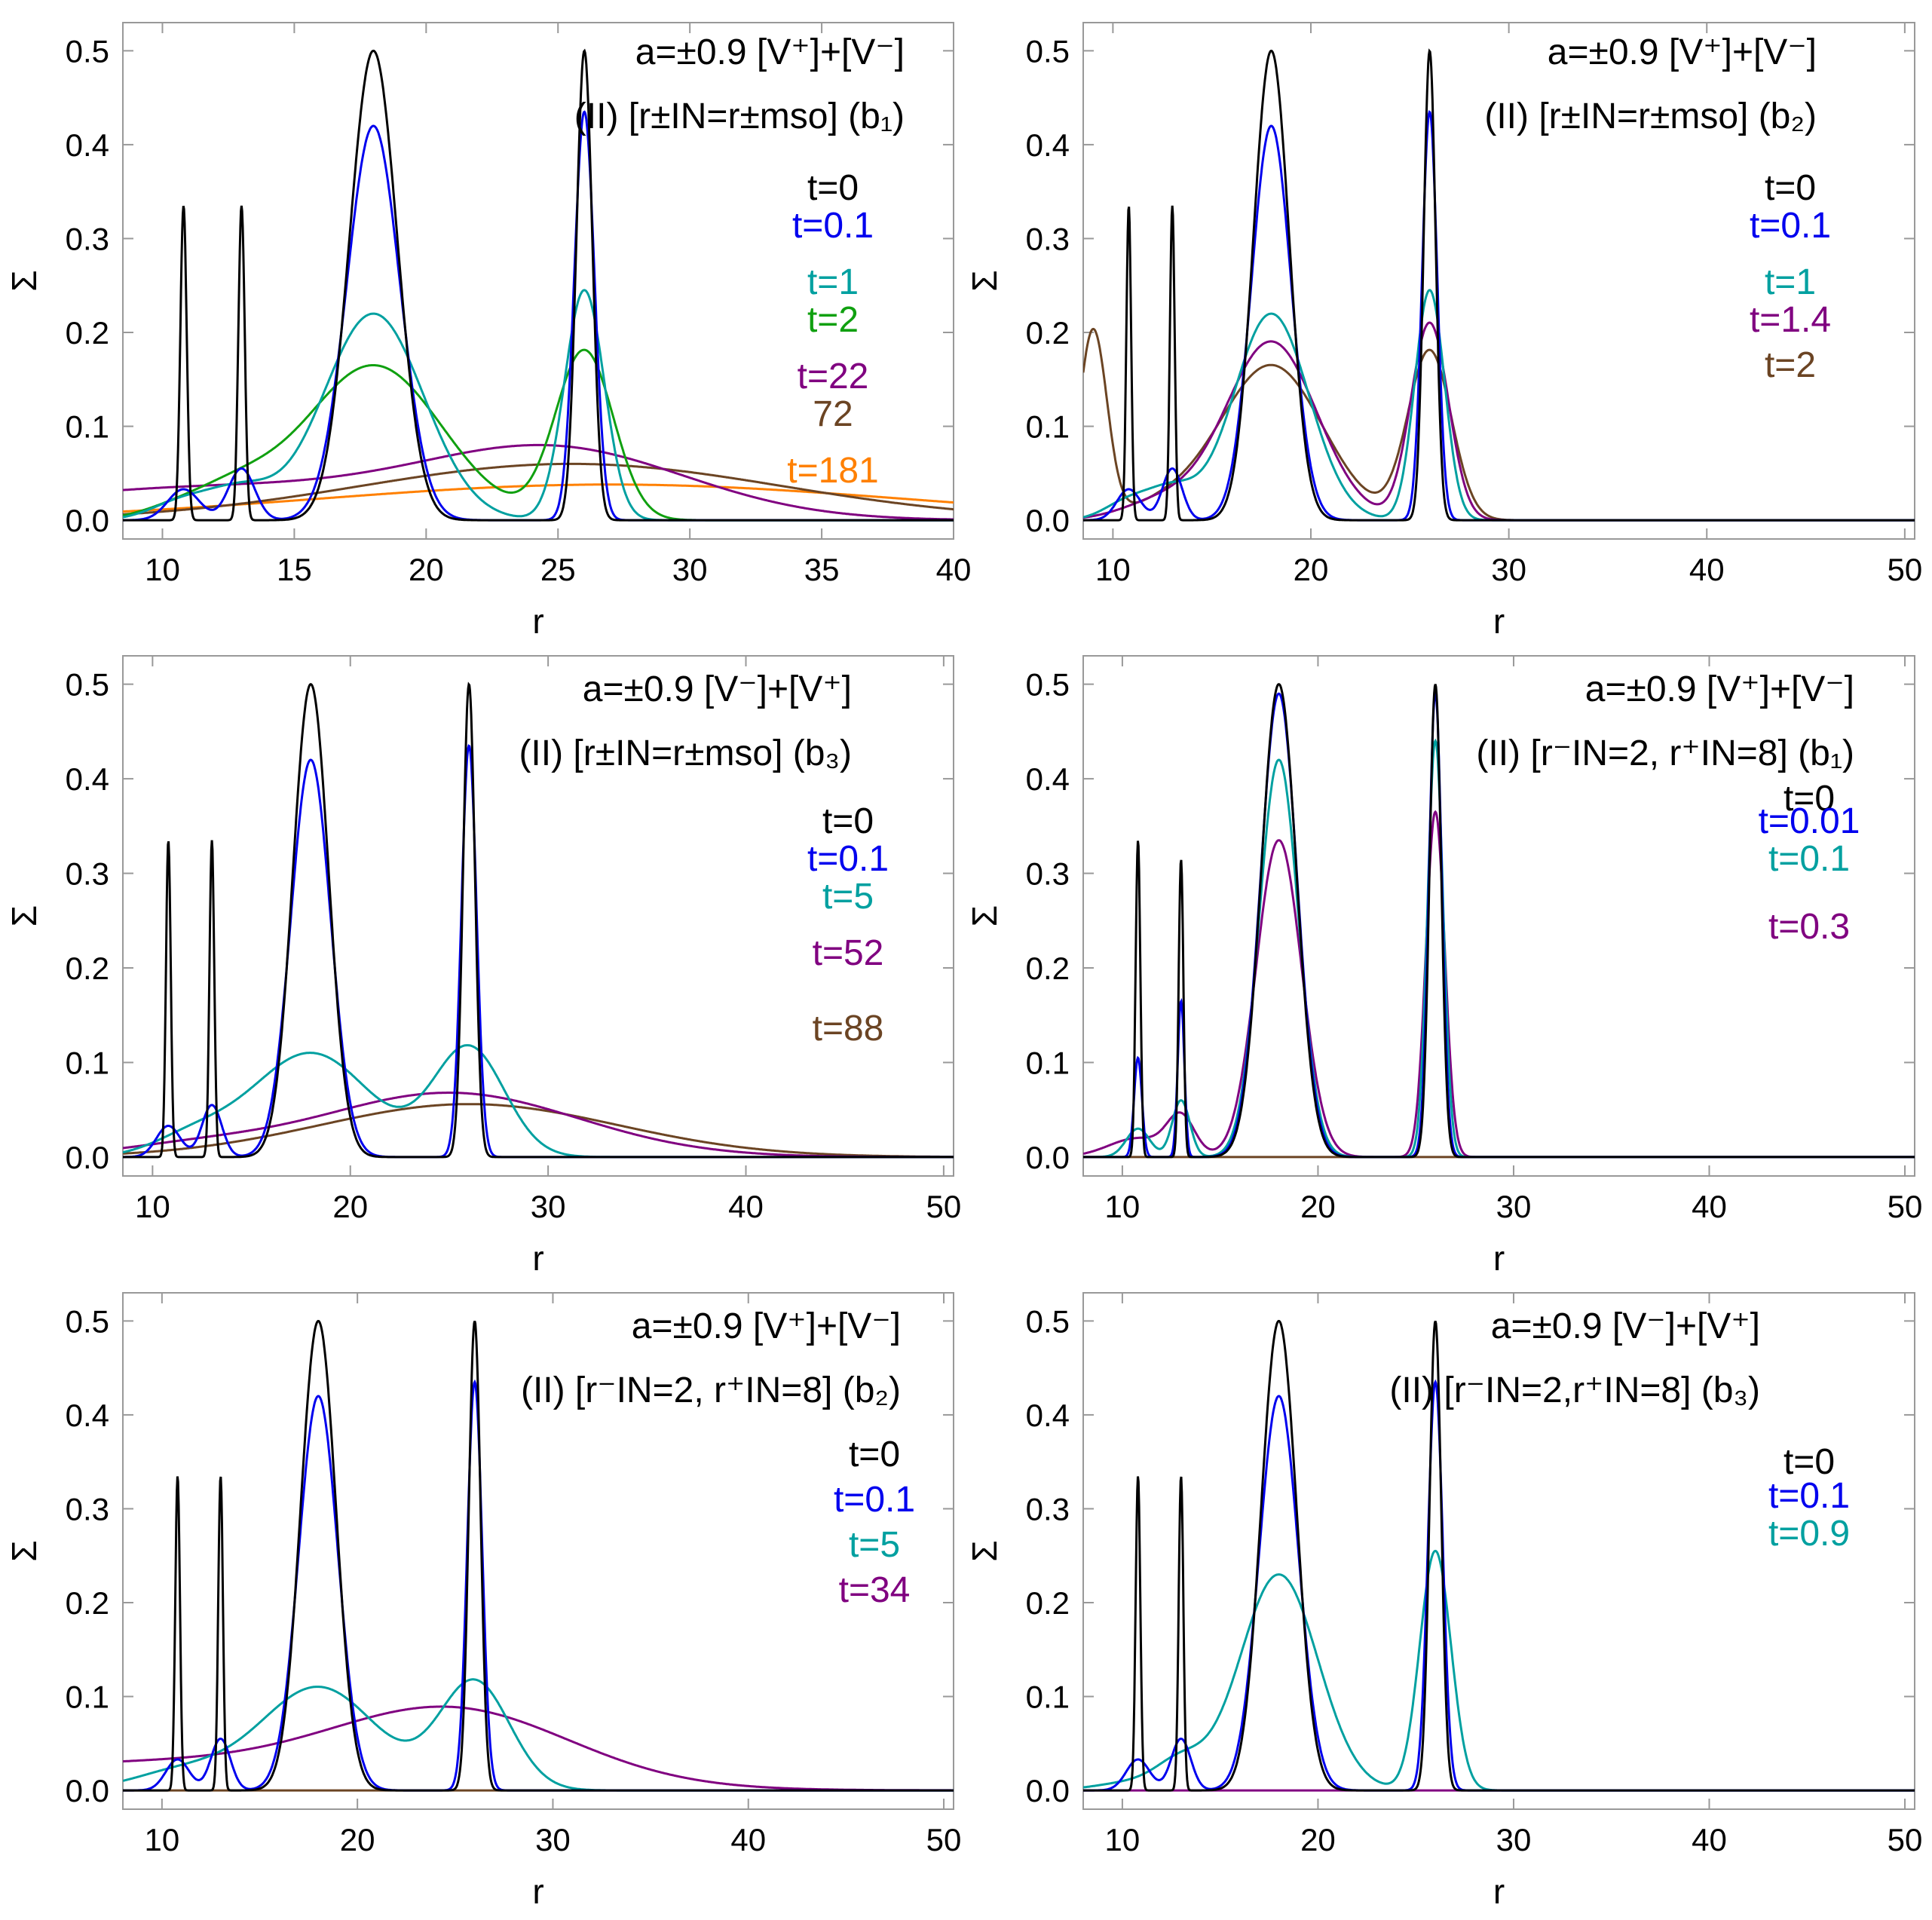  Describe the element at coordinates (711, 1390) in the screenshot. I see `panel-title-line2: (II) [r⁻IN=2, r⁺IN=8] (b₂)` at that location.